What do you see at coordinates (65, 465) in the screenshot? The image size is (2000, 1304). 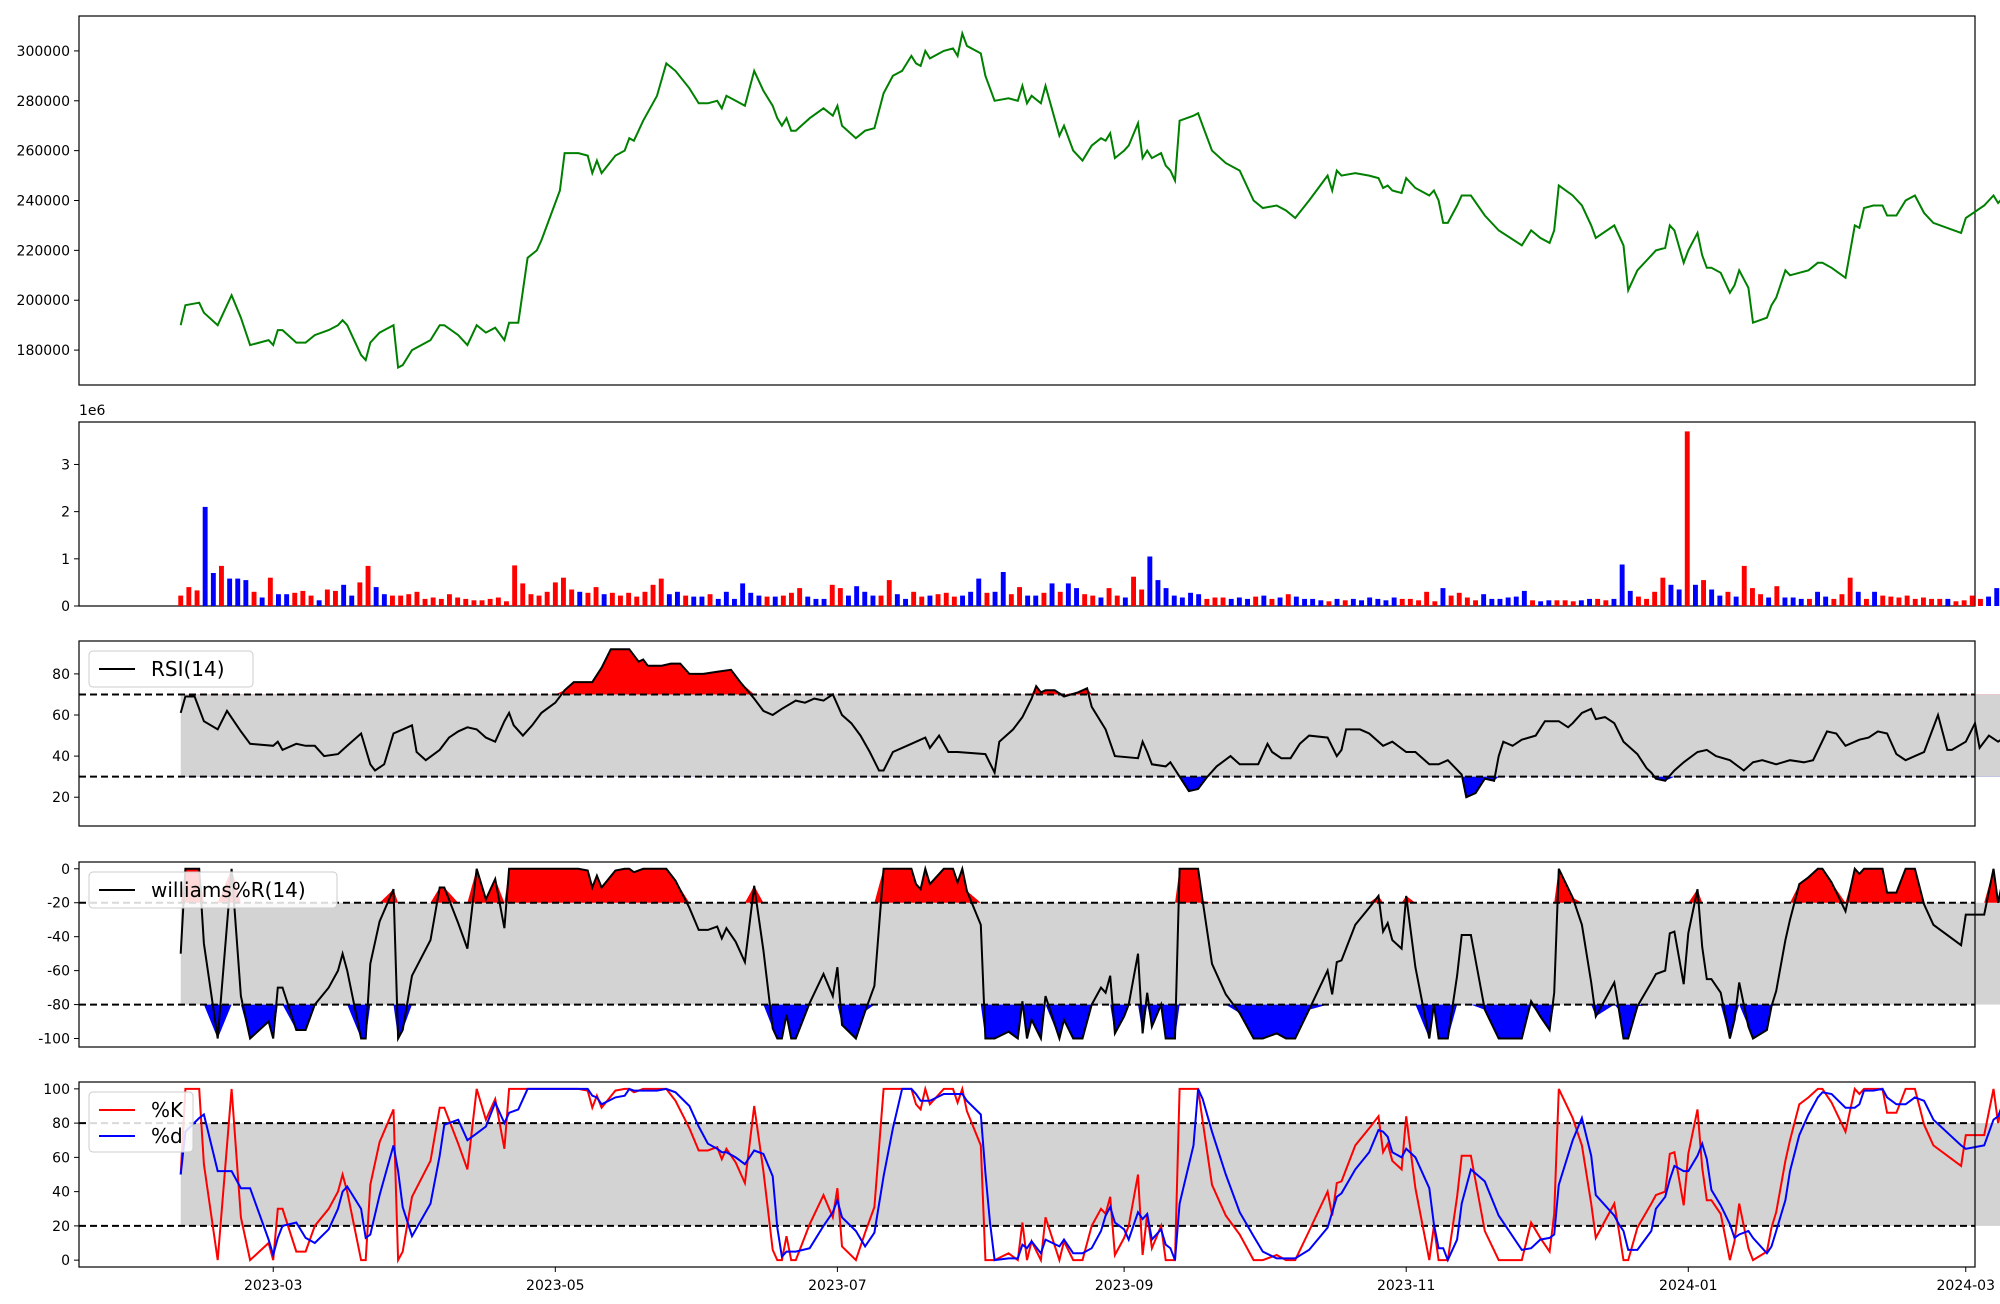 I see `y-tick-label: 3` at bounding box center [65, 465].